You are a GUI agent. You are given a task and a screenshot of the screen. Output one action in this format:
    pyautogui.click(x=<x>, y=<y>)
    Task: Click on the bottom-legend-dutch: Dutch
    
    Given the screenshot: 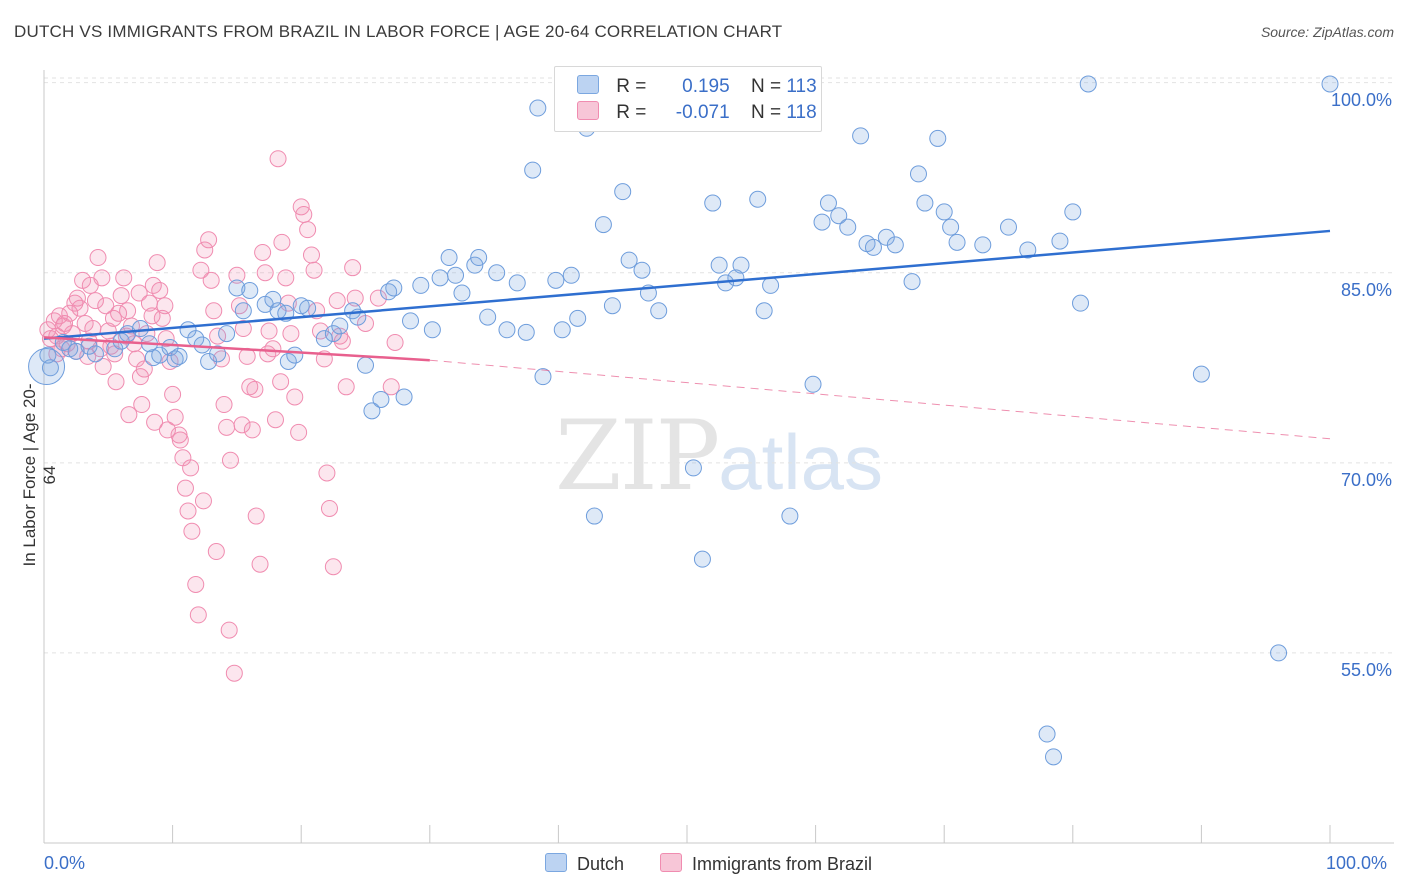 What is the action you would take?
    pyautogui.click(x=584, y=864)
    